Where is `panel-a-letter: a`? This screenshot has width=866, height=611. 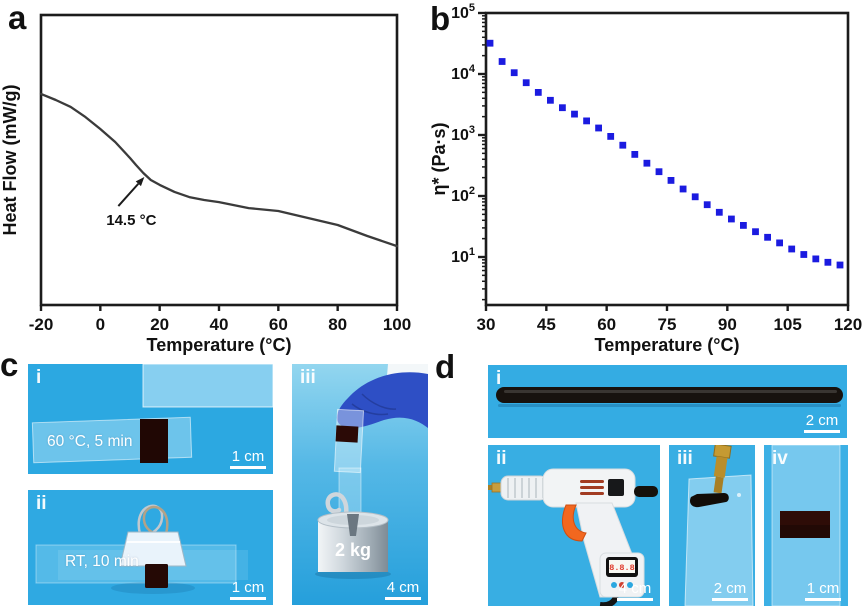 panel-a-letter: a is located at coordinates (17, 18).